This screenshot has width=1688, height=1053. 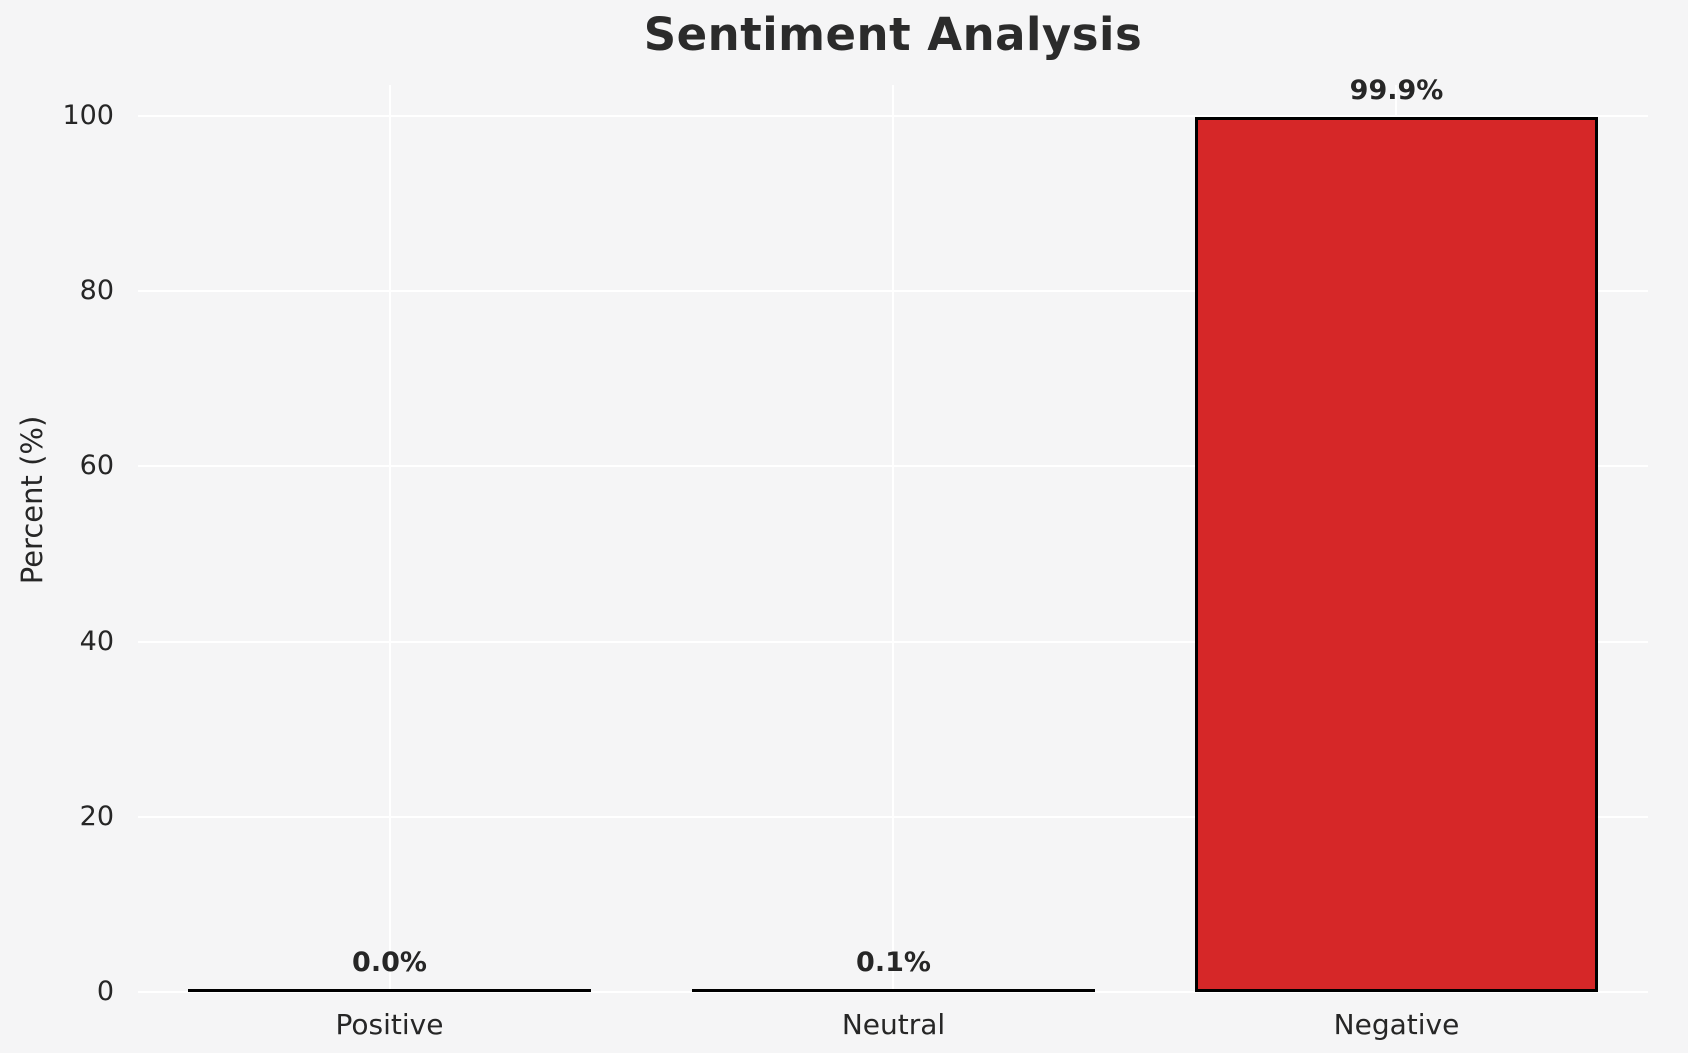 I want to click on y-tick-label: 100, so click(x=88, y=115).